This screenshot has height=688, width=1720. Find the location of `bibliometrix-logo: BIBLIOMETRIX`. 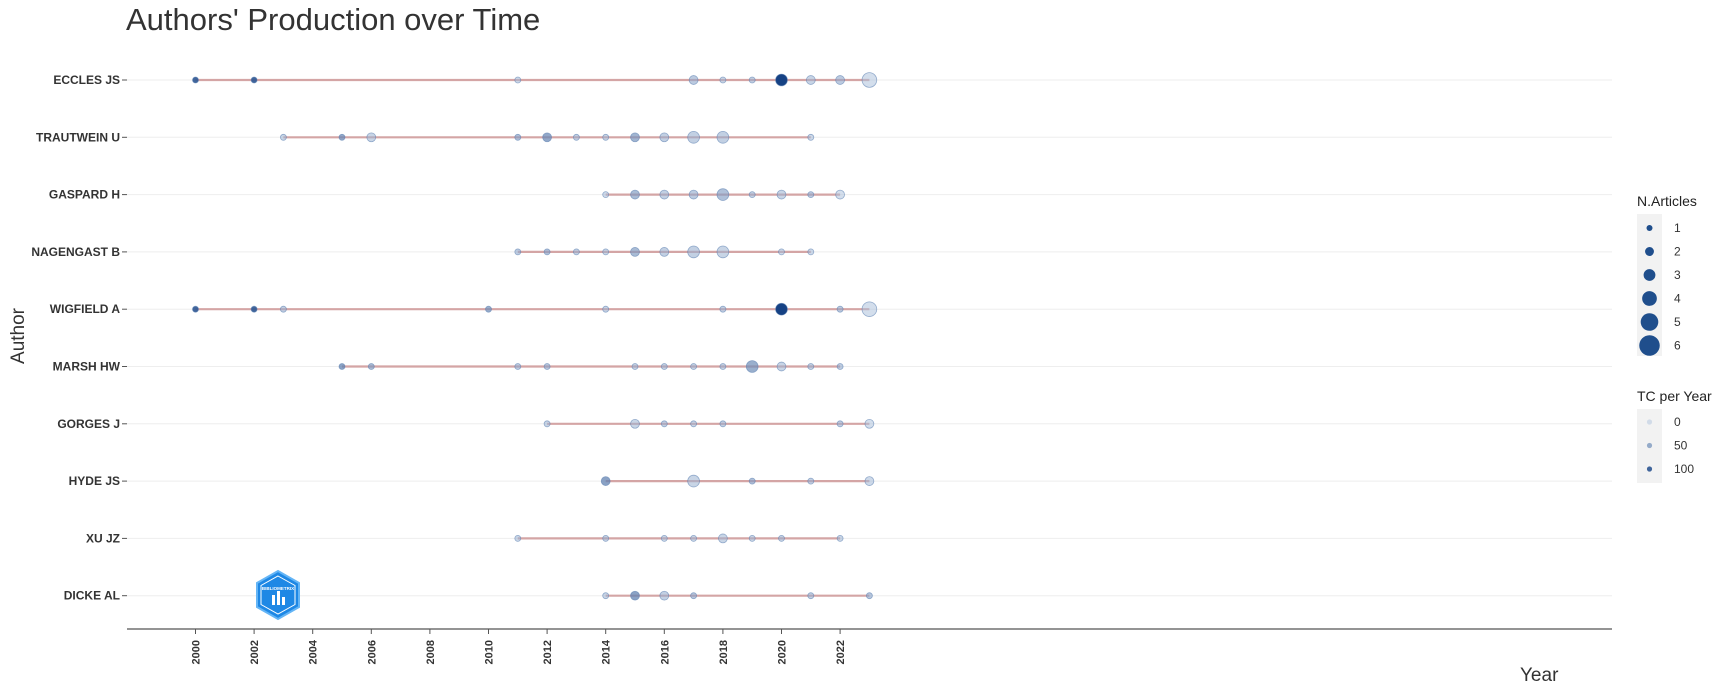

bibliometrix-logo: BIBLIOMETRIX is located at coordinates (278, 595).